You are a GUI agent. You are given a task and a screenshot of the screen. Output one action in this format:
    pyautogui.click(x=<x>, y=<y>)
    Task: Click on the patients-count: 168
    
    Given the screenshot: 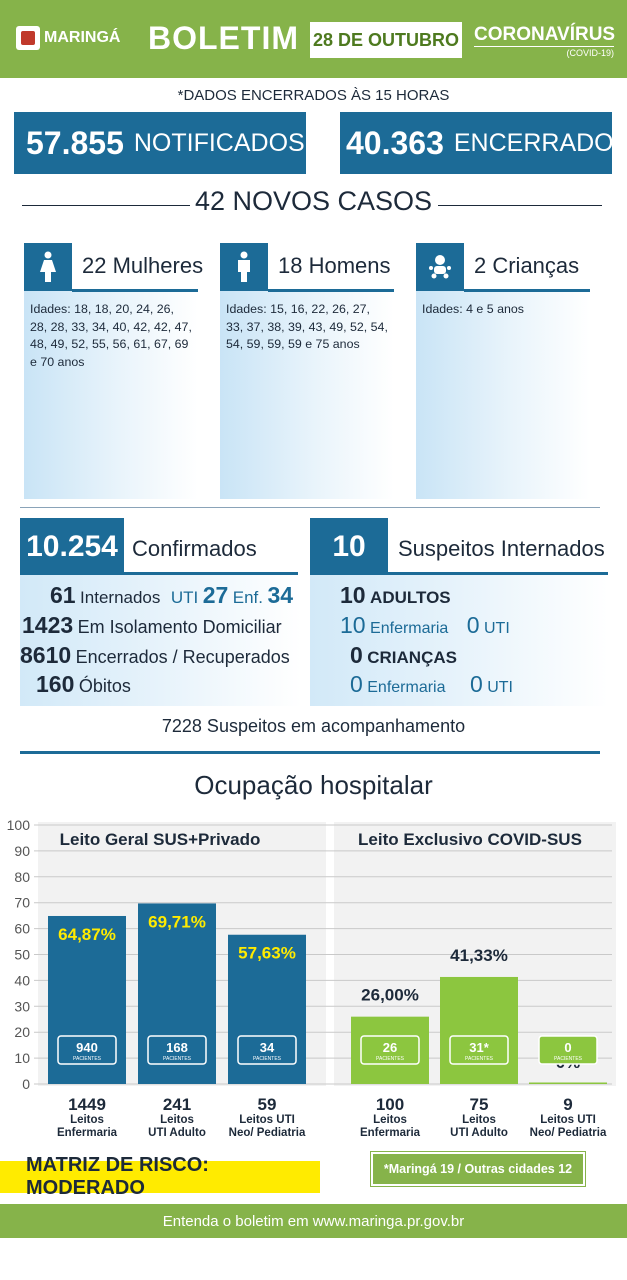 What is the action you would take?
    pyautogui.click(x=177, y=1047)
    